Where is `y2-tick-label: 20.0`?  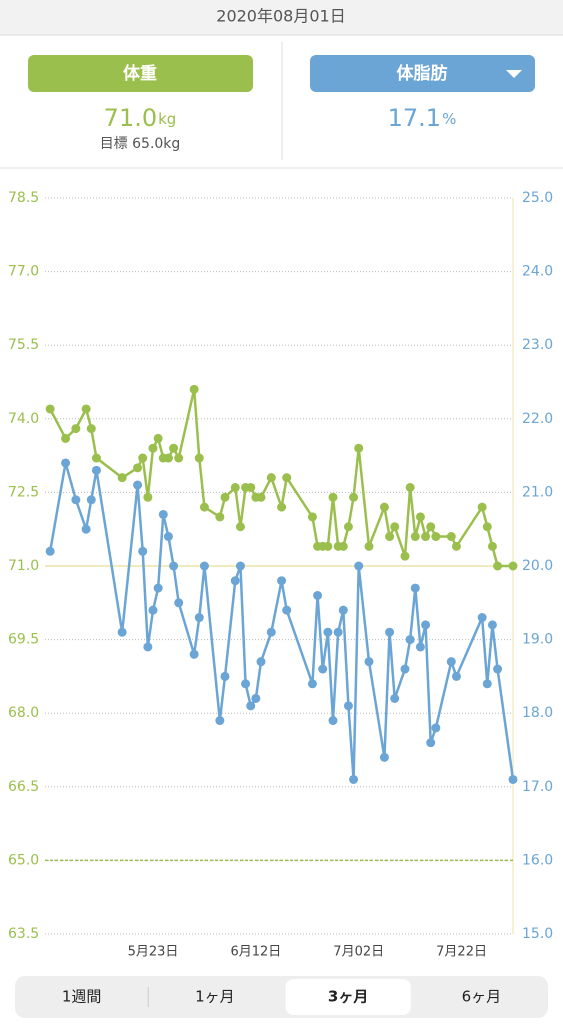
y2-tick-label: 20.0 is located at coordinates (537, 566).